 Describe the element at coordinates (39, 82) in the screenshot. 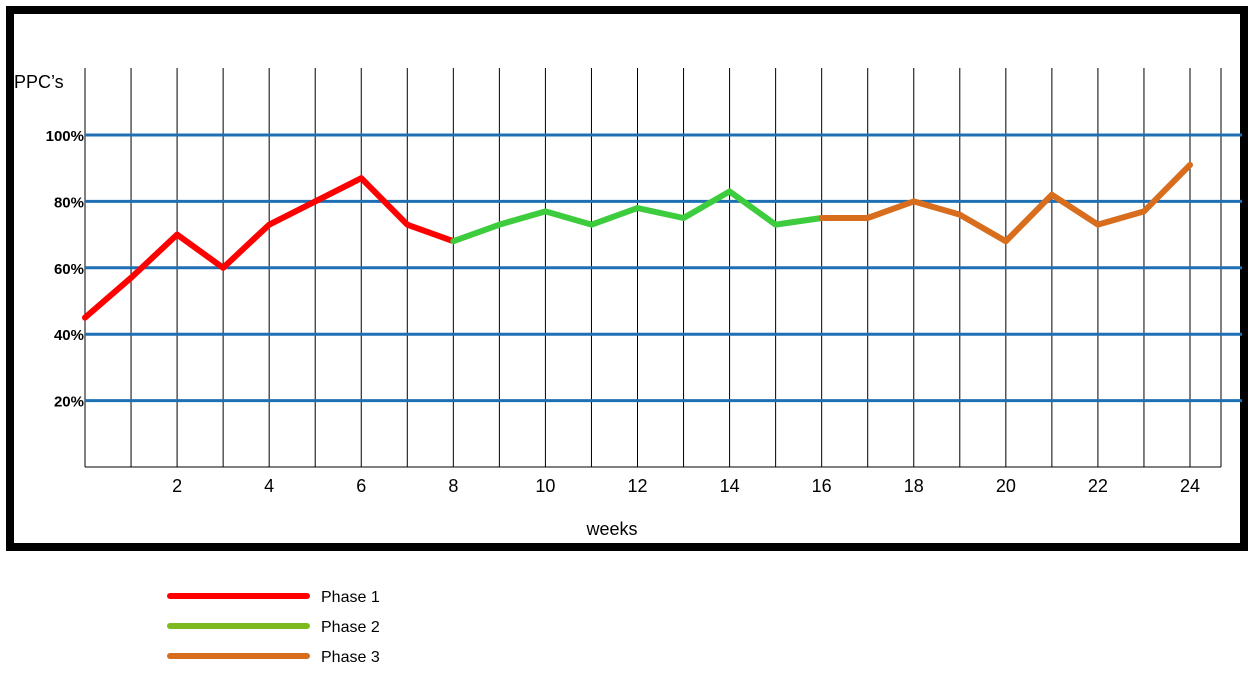

I see `y-axis-title: PPC’s` at that location.